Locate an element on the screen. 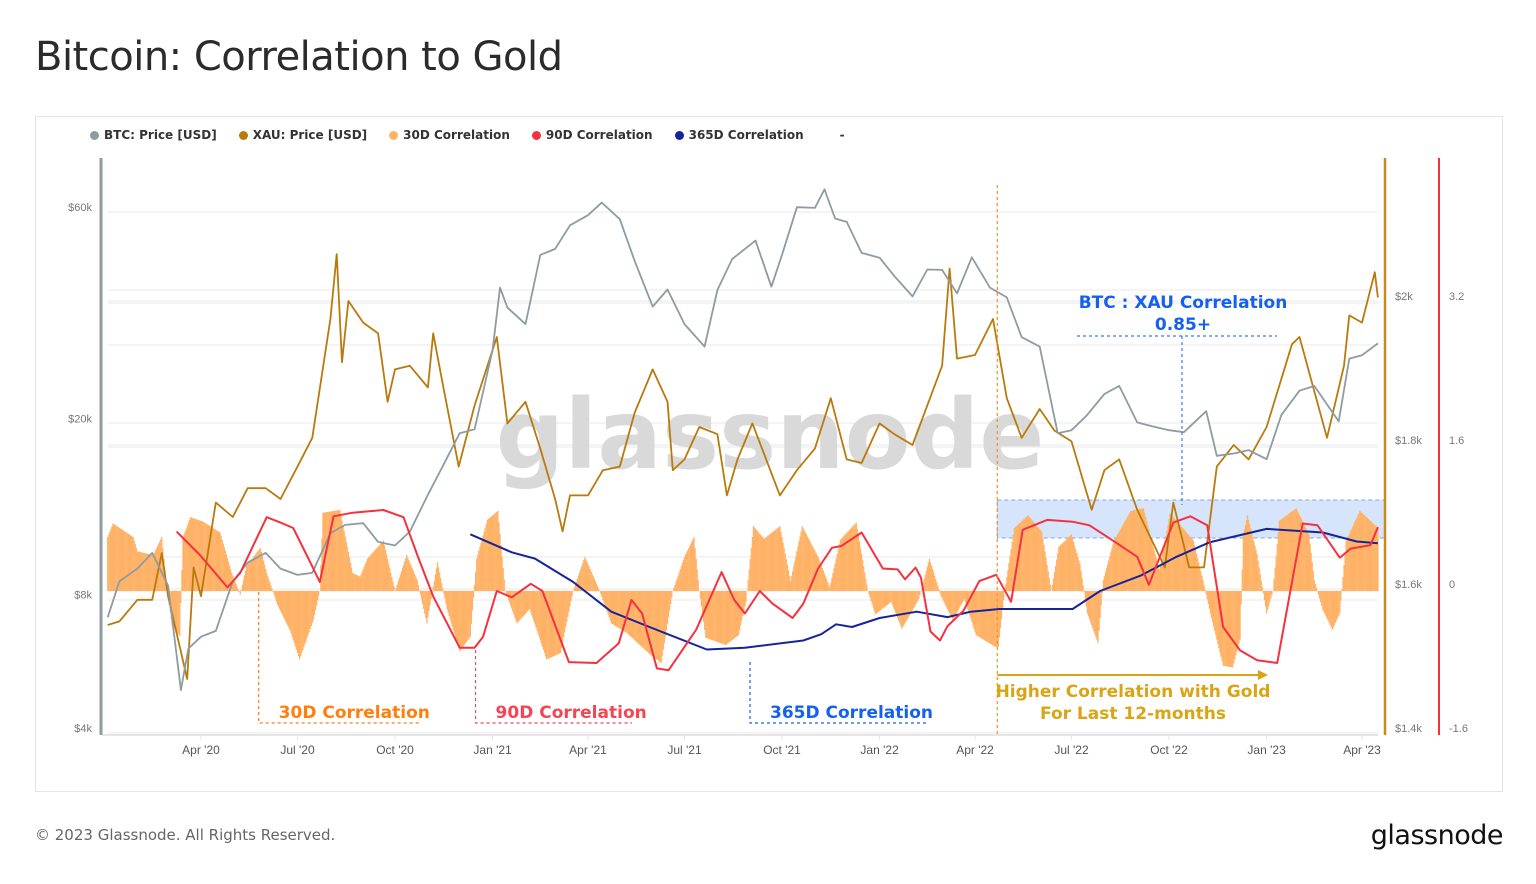 Image resolution: width=1536 pixels, height=884 pixels. legend-item: 30D Correlation is located at coordinates (449, 135).